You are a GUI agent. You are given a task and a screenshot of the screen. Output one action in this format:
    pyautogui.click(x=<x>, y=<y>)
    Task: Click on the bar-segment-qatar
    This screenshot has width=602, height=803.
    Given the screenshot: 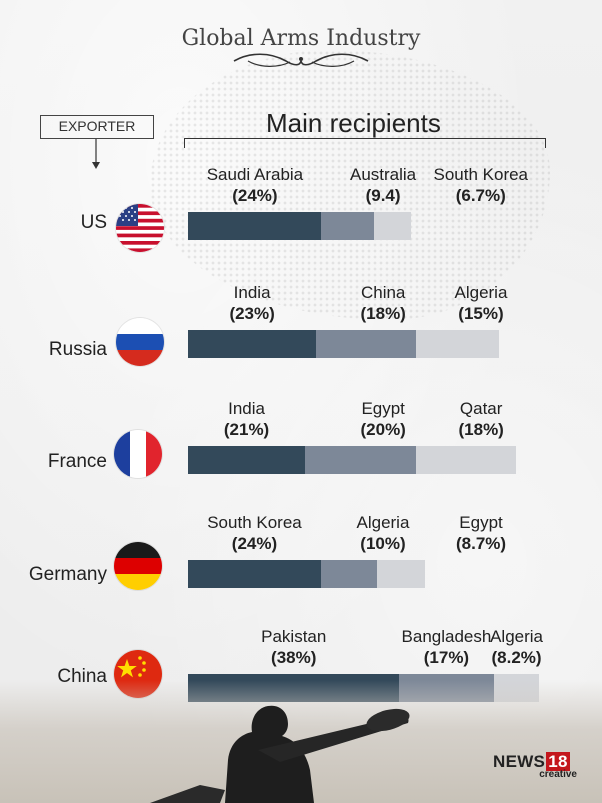 What is the action you would take?
    pyautogui.click(x=466, y=460)
    